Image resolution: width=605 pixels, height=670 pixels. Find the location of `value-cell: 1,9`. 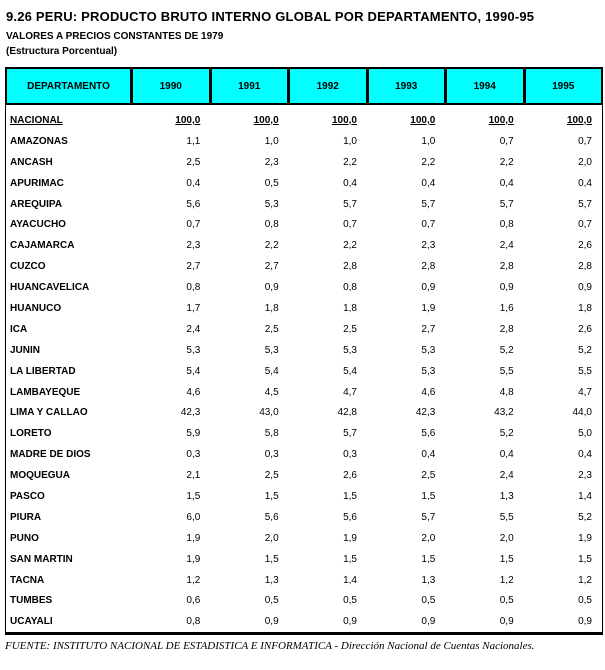

value-cell: 1,9 is located at coordinates (193, 559).